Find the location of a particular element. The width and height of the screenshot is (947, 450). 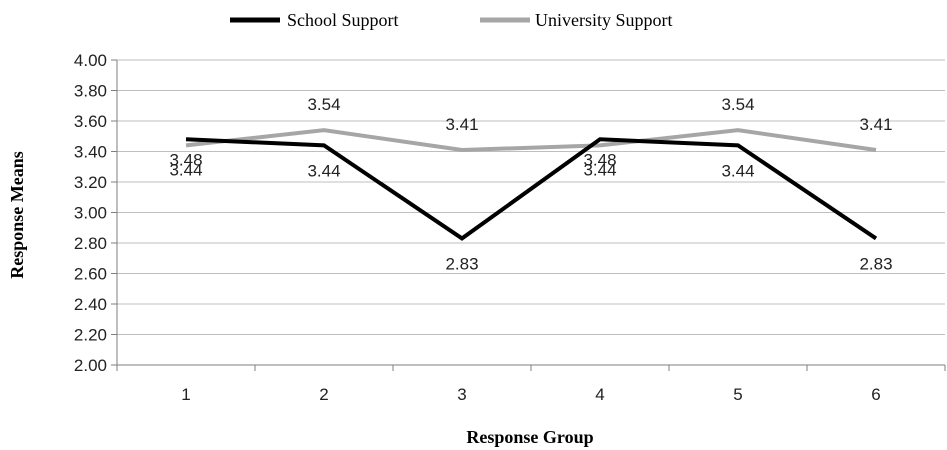

y-tick-label: 4.00 is located at coordinates (90, 60).